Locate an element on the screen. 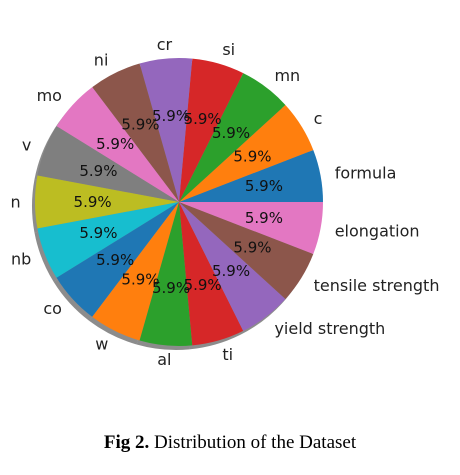 The width and height of the screenshot is (460, 475). pct-label-tensile-strength: 5.9% is located at coordinates (252, 247).